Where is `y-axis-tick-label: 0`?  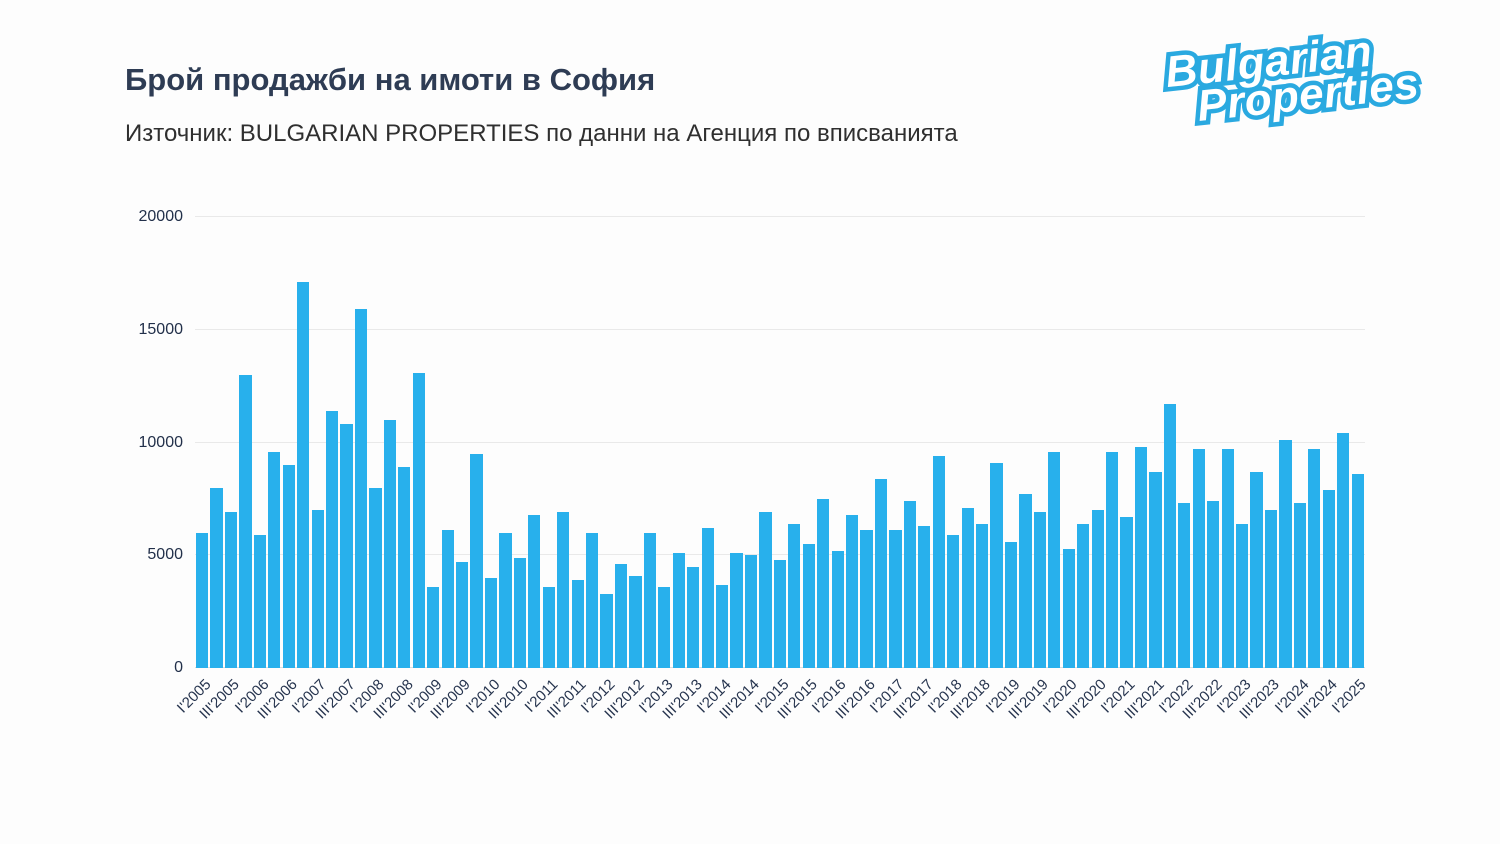 y-axis-tick-label: 0 is located at coordinates (178, 667).